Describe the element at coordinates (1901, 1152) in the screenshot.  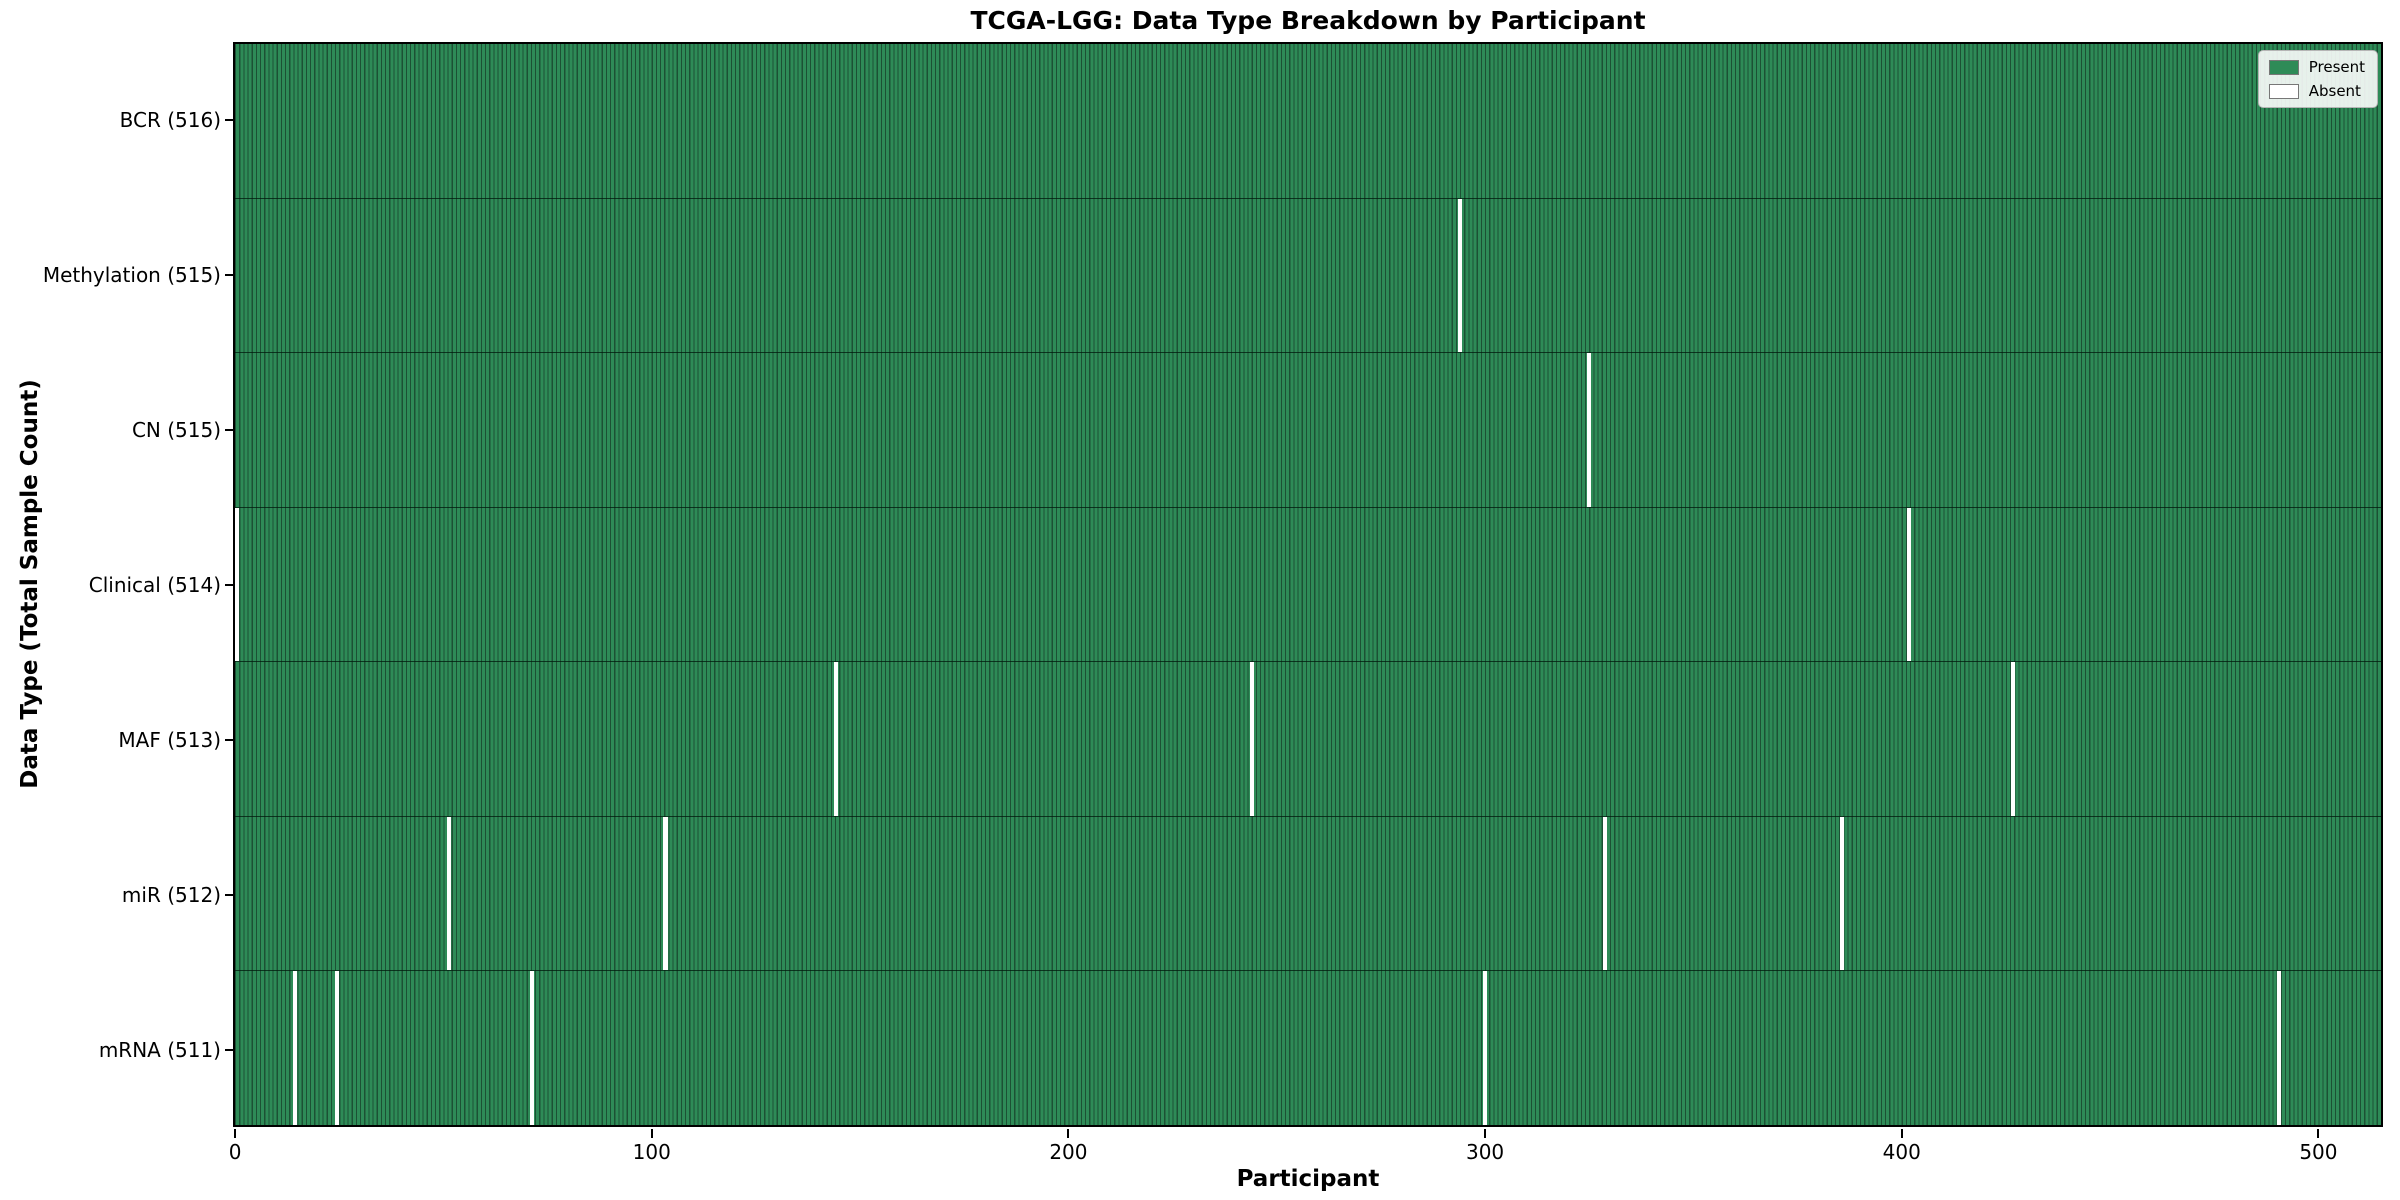
I see `x-tick-label: 400` at that location.